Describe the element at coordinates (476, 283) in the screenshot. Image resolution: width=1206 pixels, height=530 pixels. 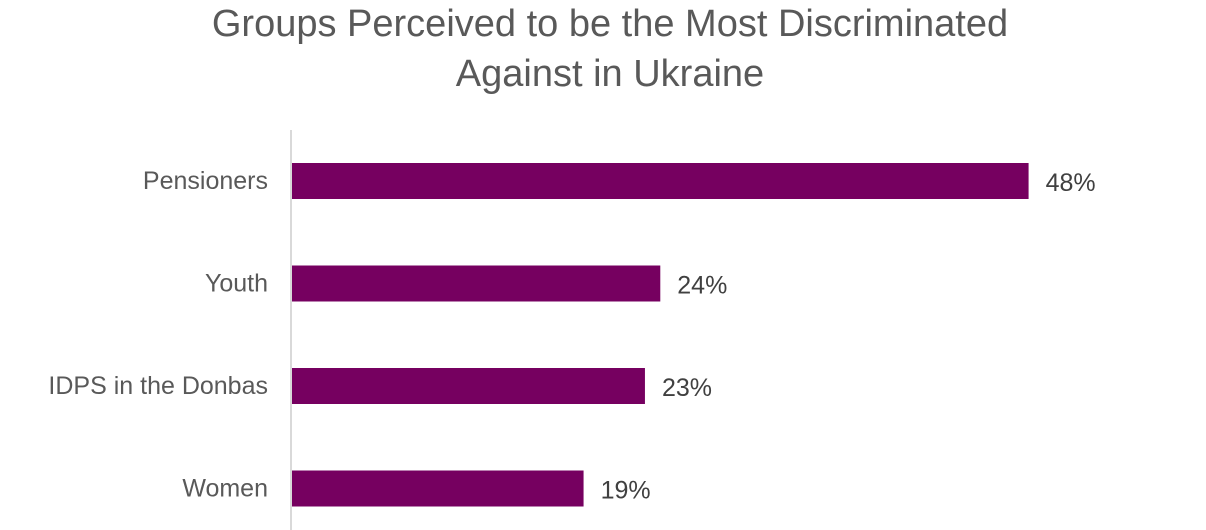
I see `bar-youth` at that location.